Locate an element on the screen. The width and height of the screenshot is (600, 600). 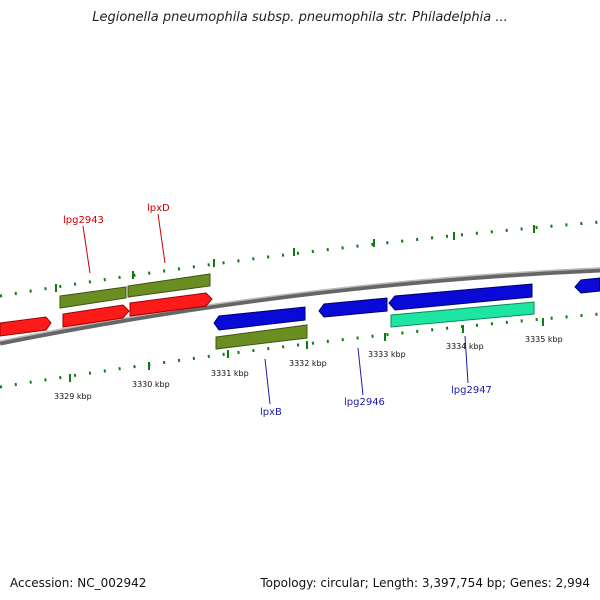
genome-backbone is located at coordinates (300, 306).